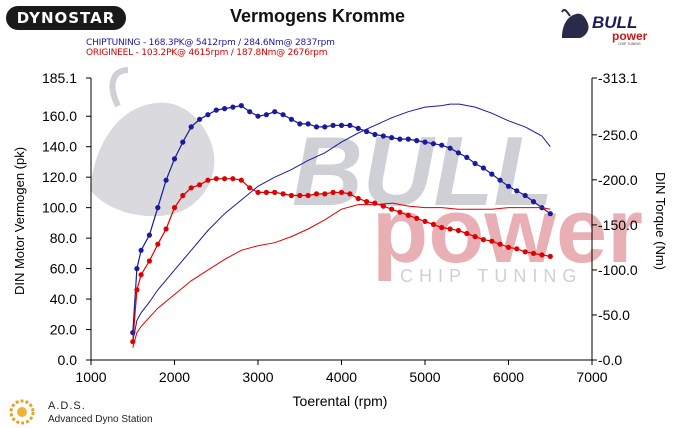 The height and width of the screenshot is (428, 694). What do you see at coordinates (629, 44) in the screenshot?
I see `bull-logo-tagline: CHIP TUNING` at bounding box center [629, 44].